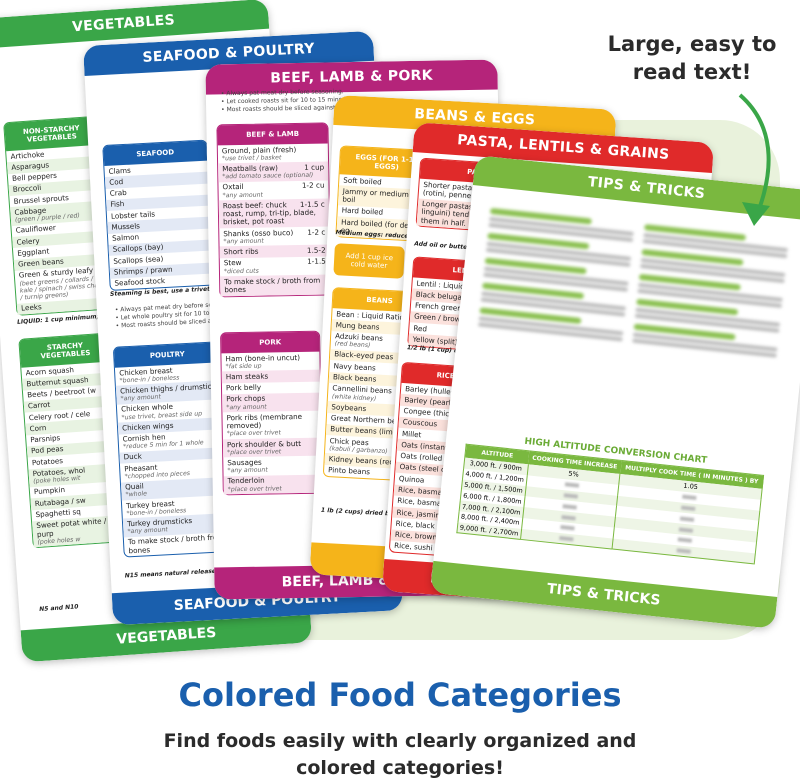 The width and height of the screenshot is (800, 782). Describe the element at coordinates (258, 232) in the screenshot. I see `item-name: Shanks (osso buco)` at that location.